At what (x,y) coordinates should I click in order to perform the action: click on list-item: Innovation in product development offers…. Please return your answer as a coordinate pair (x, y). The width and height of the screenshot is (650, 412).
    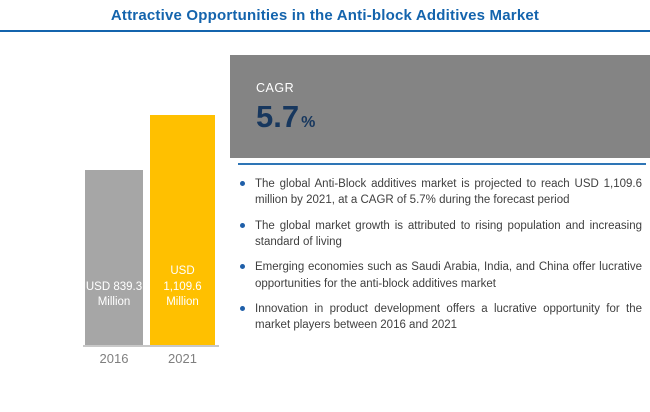
    Looking at the image, I should click on (440, 317).